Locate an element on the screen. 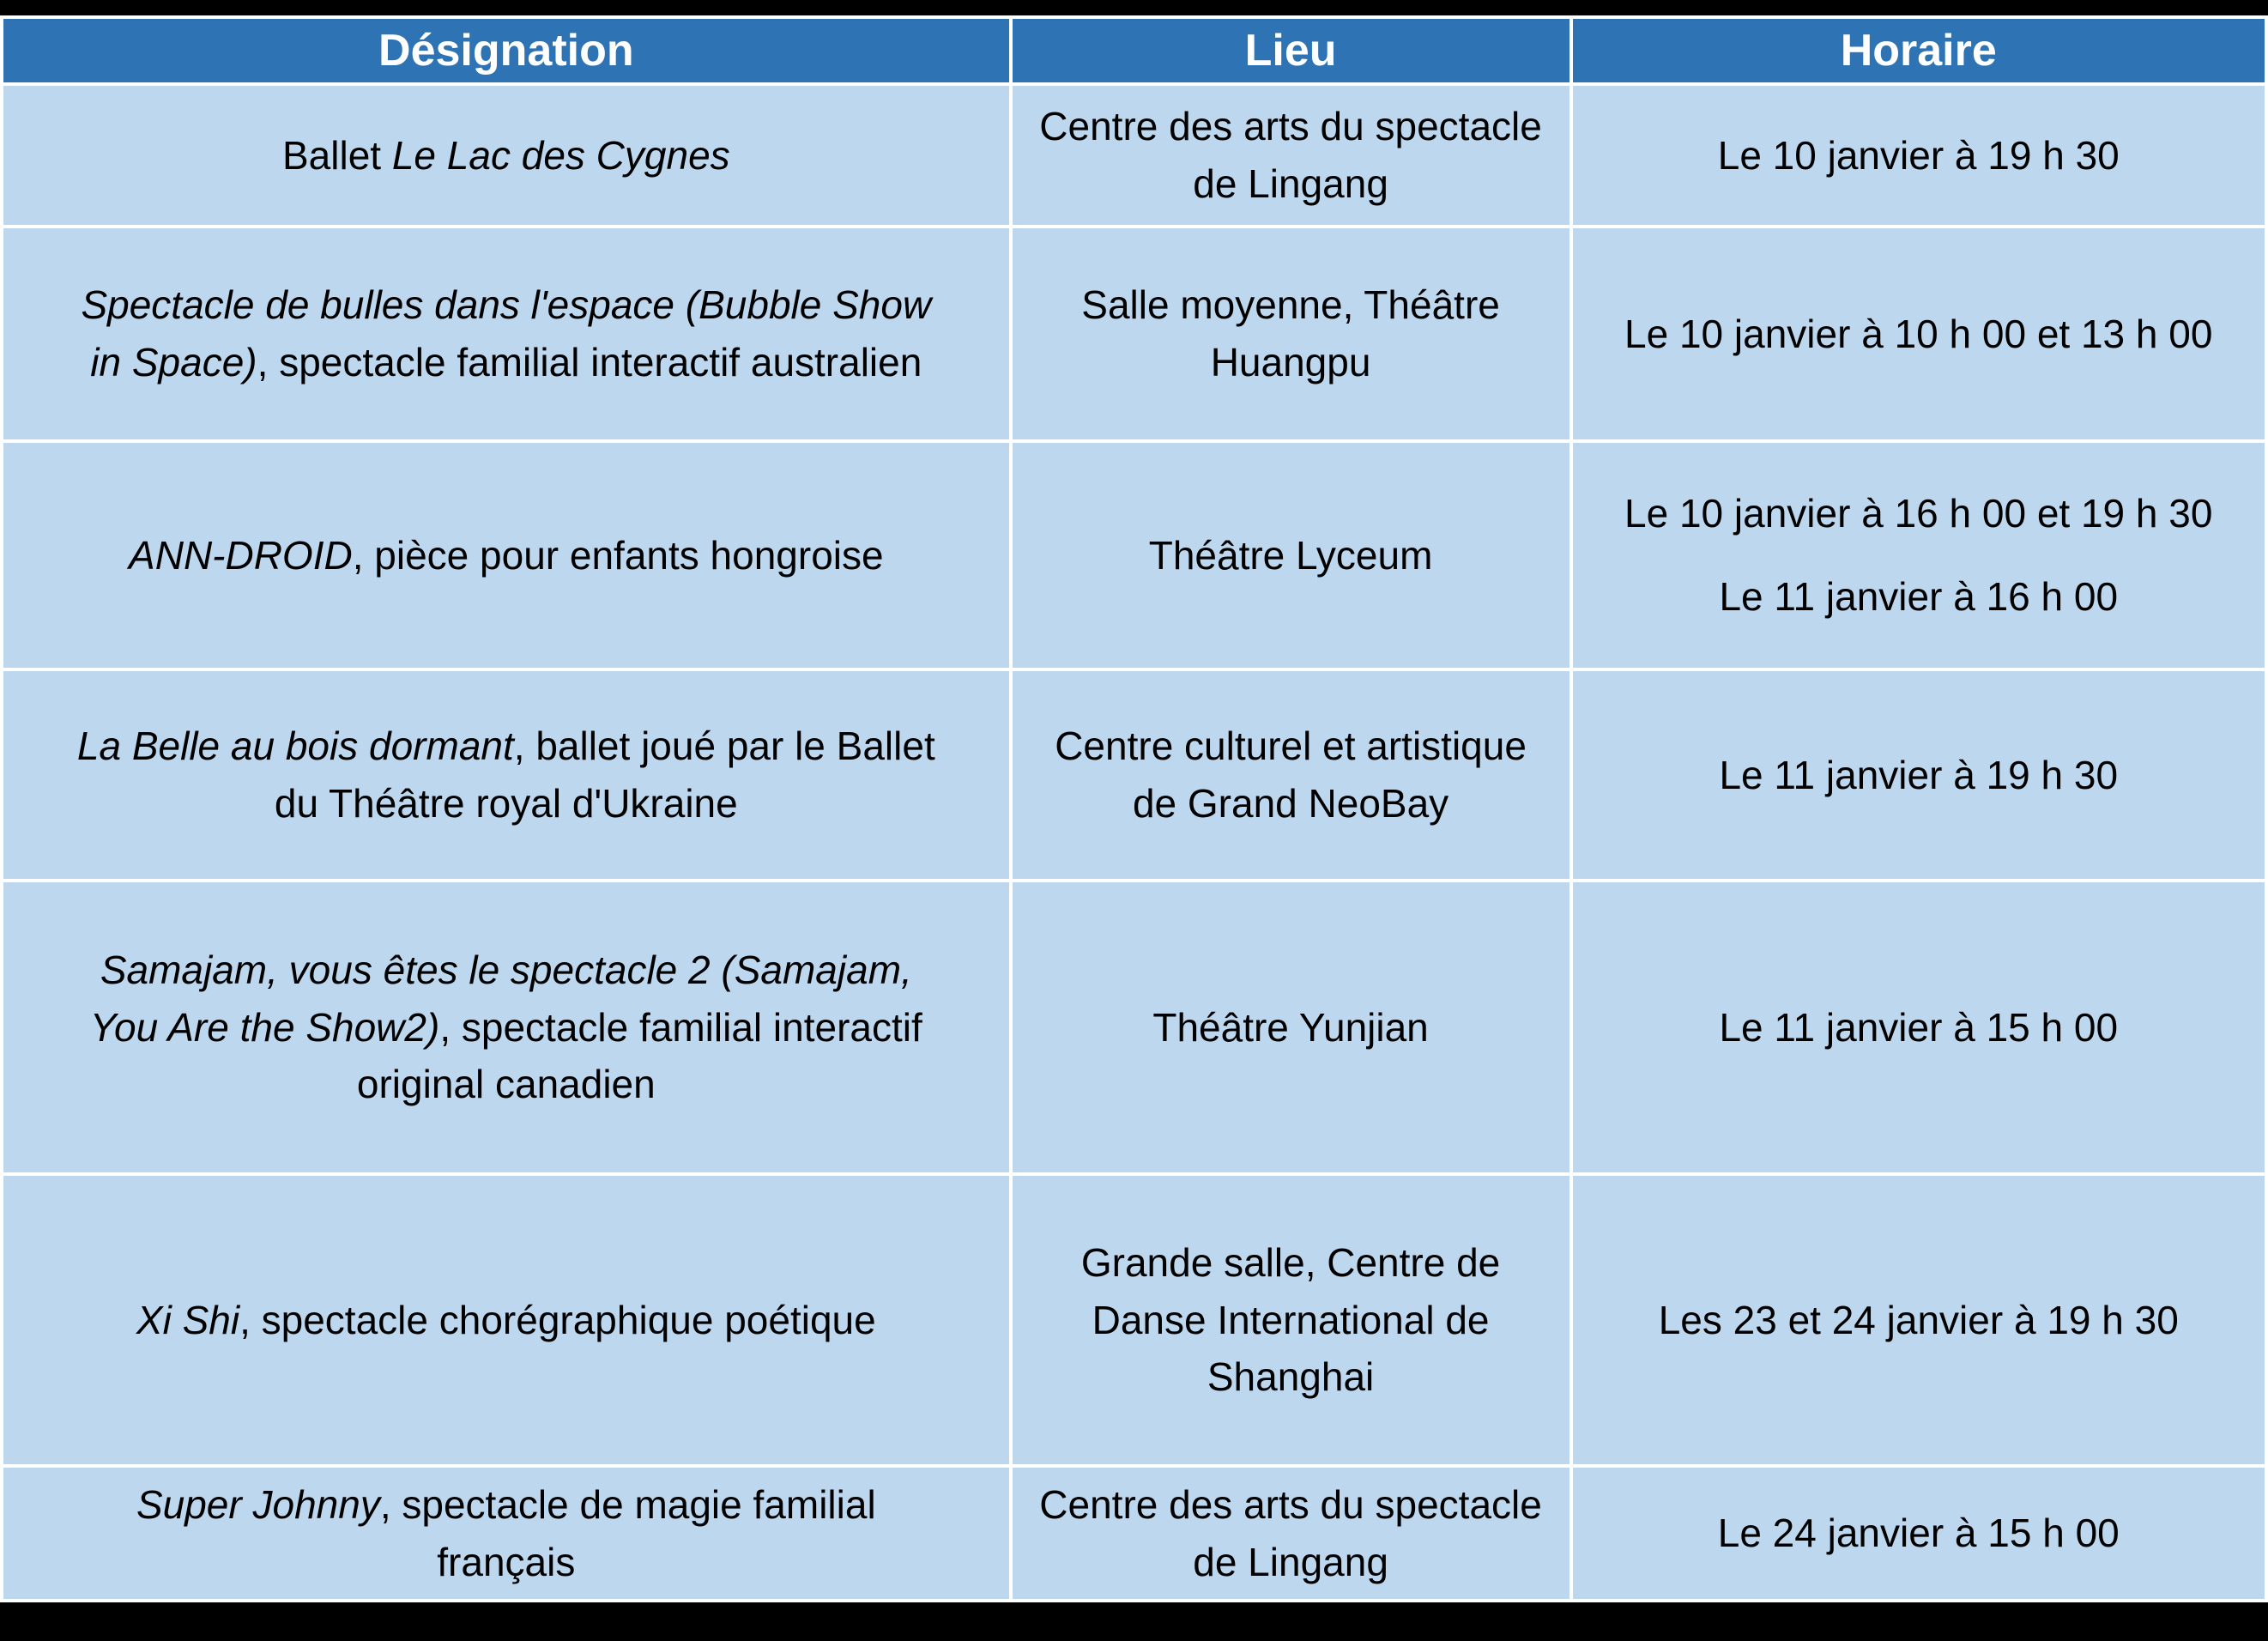 The height and width of the screenshot is (1641, 2268). designation-text: Ballet is located at coordinates (336, 155).